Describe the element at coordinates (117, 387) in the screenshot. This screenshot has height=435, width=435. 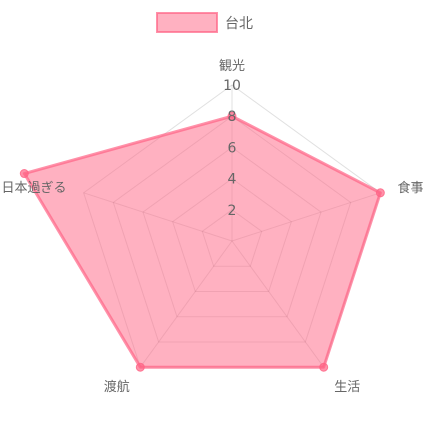
I see `axis-label: 渡航` at that location.